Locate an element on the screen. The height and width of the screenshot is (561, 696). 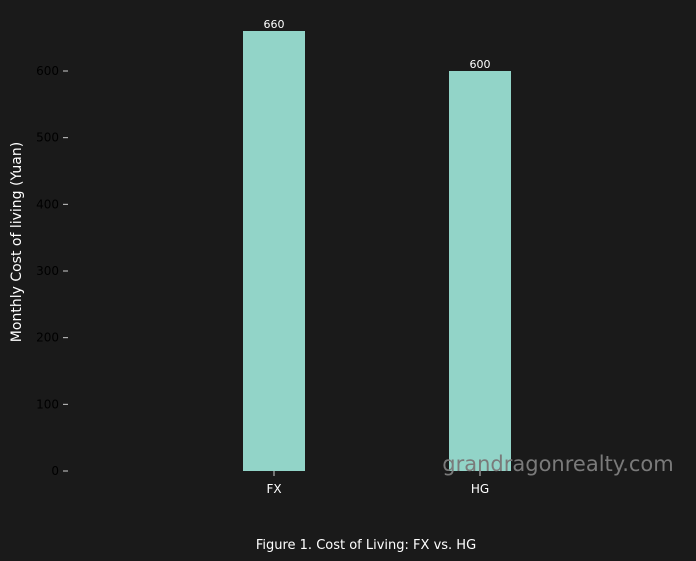
data-label-hg: 600 is located at coordinates (480, 64).